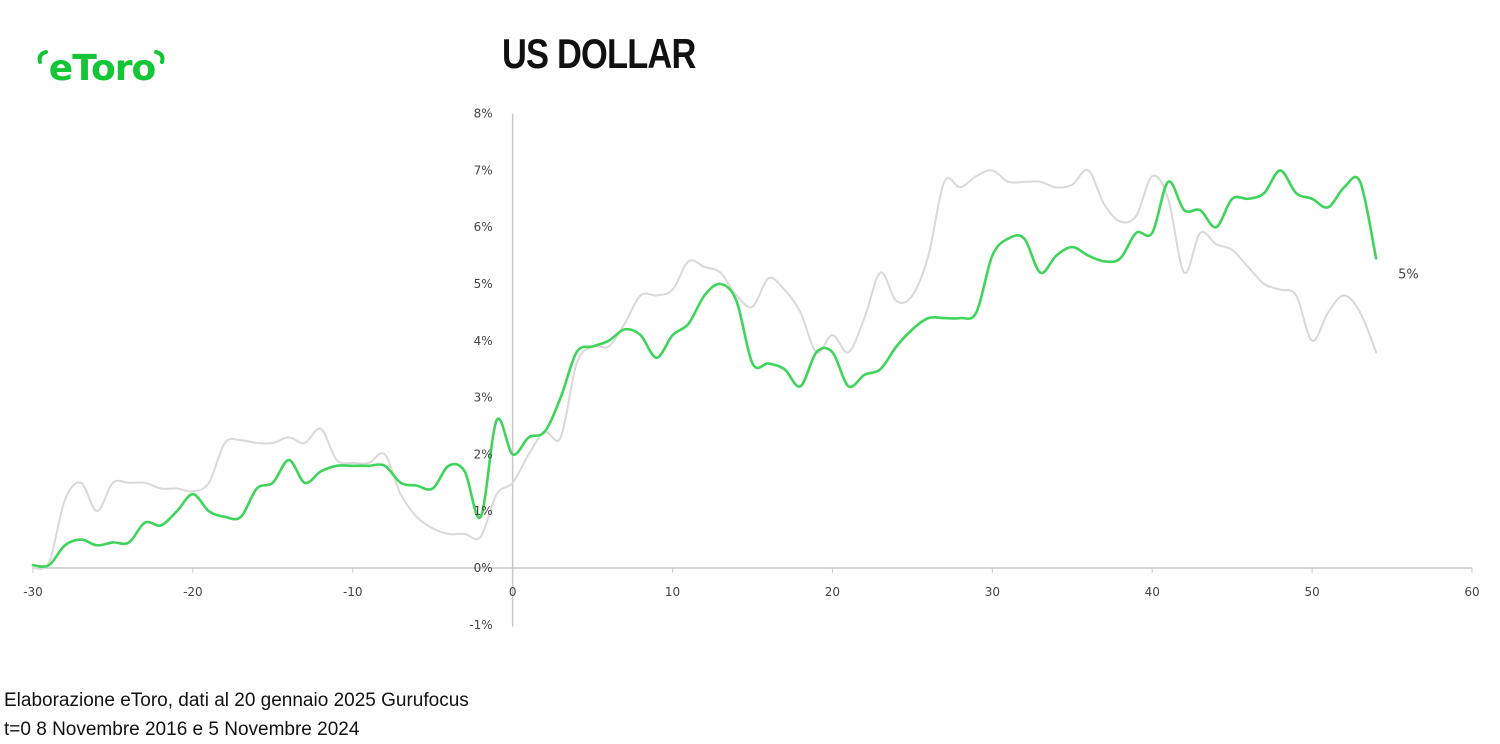  Describe the element at coordinates (483, 284) in the screenshot. I see `y-tick-label: 5%` at that location.